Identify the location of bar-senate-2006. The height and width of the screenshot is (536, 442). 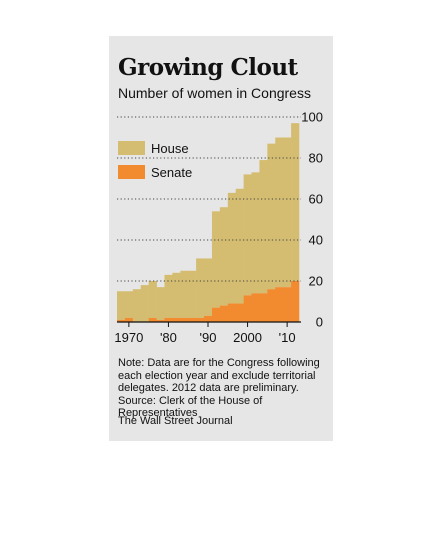
(271, 305).